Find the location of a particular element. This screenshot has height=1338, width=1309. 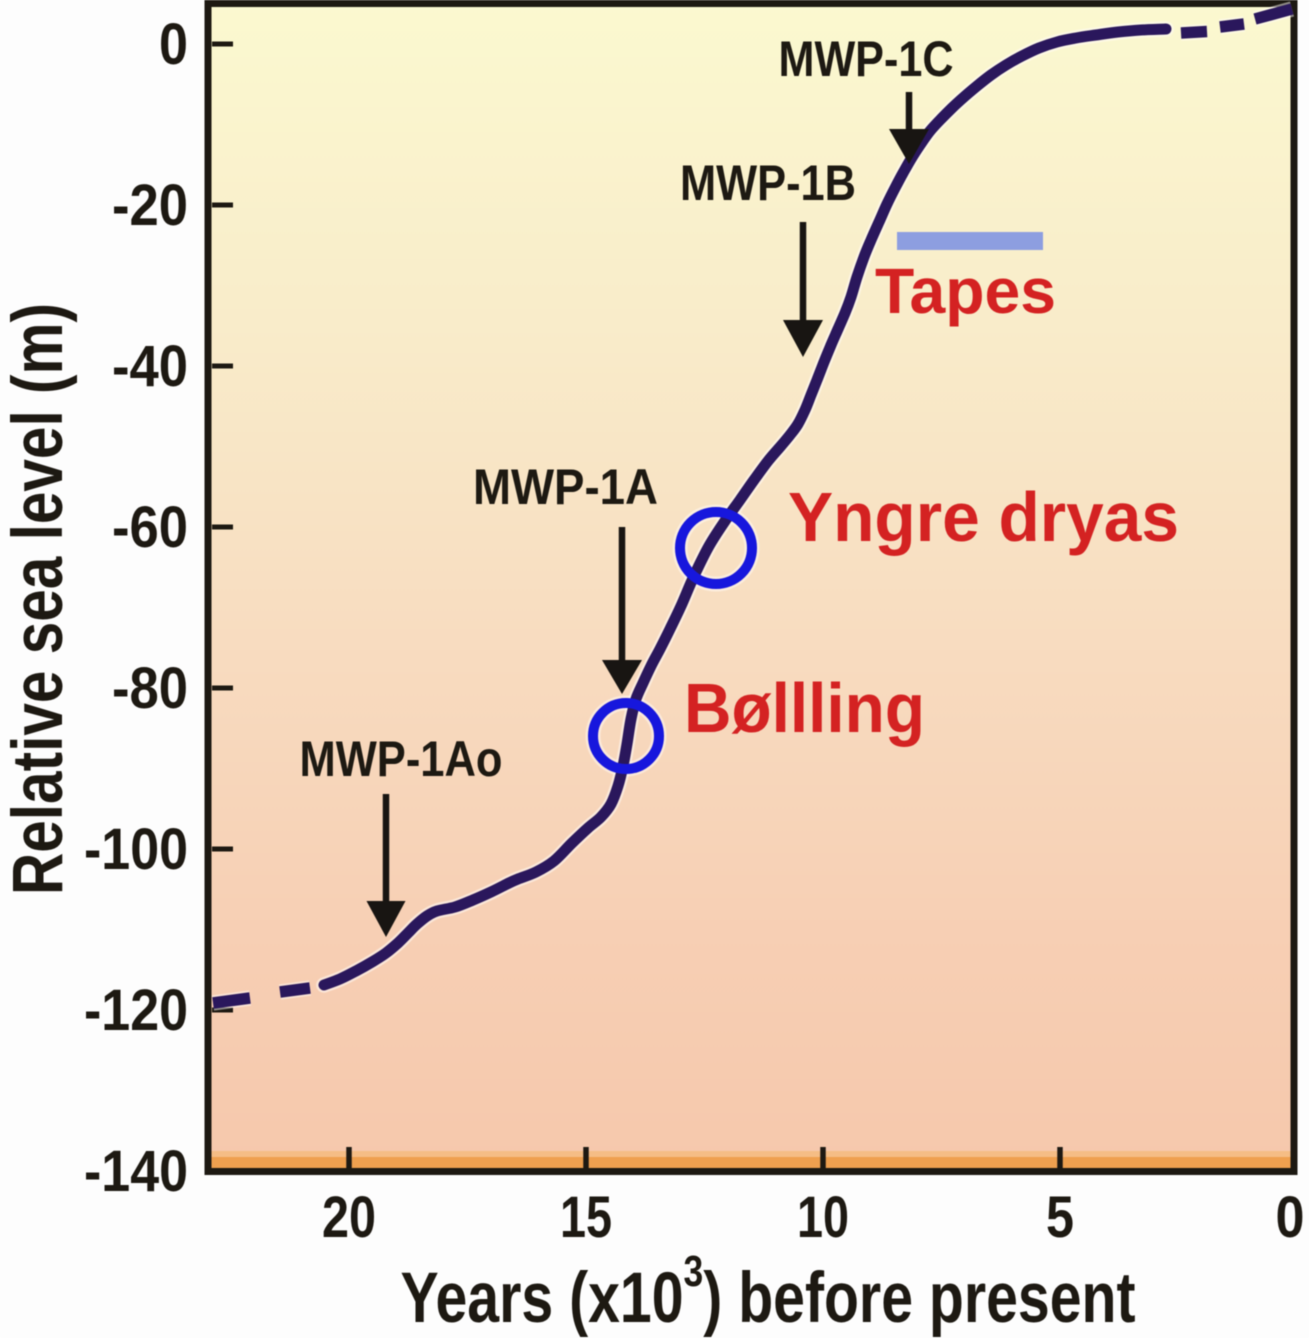

svg-text: -80 is located at coordinates (150, 688).